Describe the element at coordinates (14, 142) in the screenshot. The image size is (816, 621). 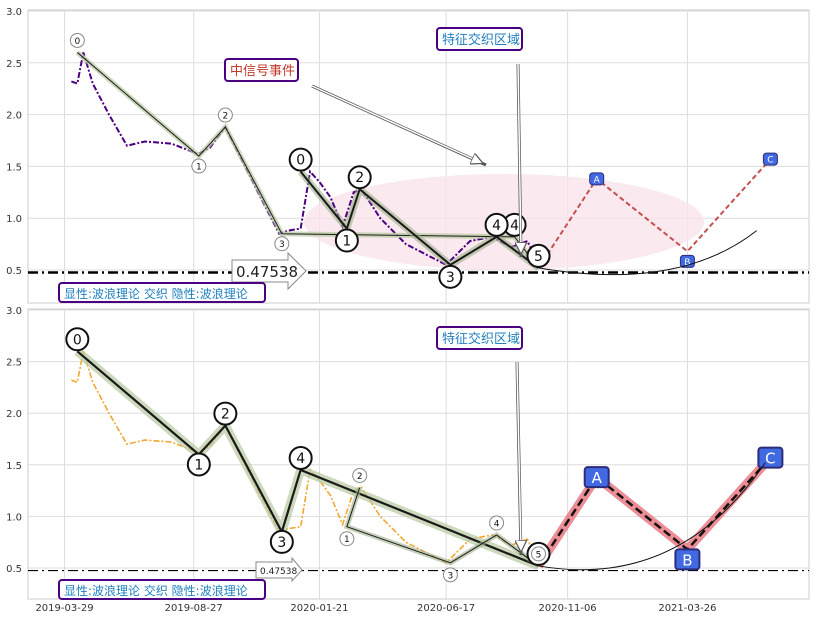
I see `top-y-ticks: 0.5 1.0 1.5 2.0 2.5 3.0` at that location.